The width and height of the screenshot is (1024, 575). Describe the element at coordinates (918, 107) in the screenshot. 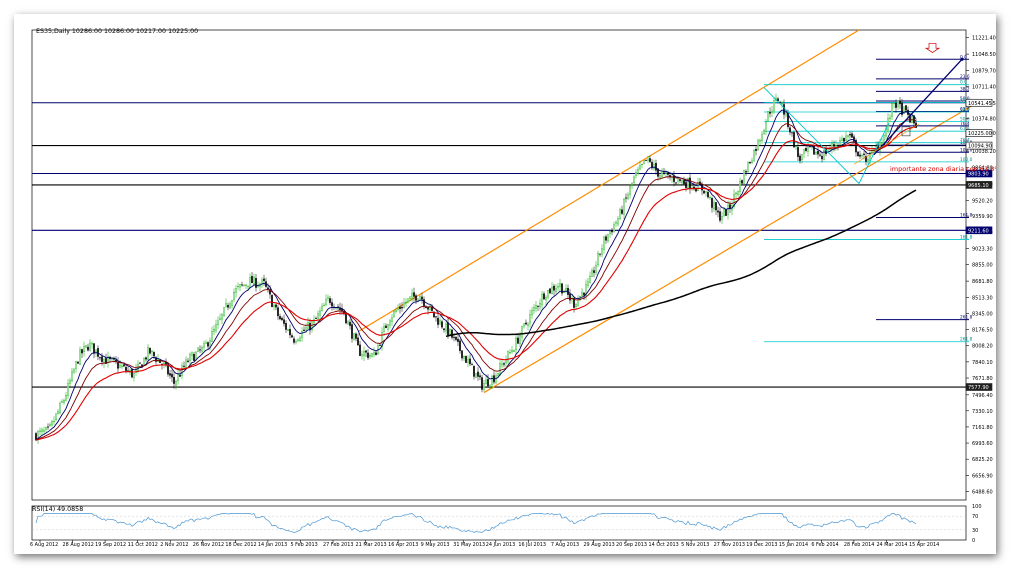

I see `target-trend-line` at that location.